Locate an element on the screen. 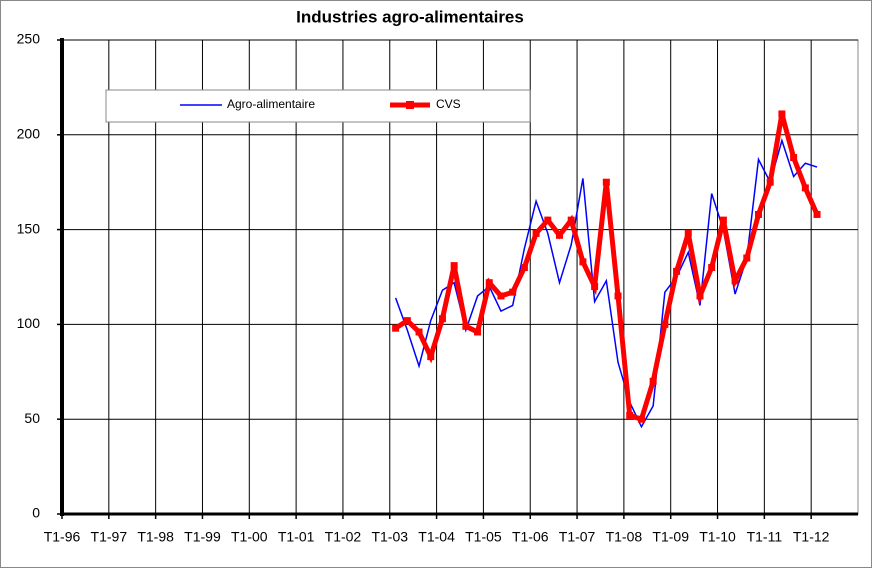  x-tick-label: T1-09 is located at coordinates (670, 537).